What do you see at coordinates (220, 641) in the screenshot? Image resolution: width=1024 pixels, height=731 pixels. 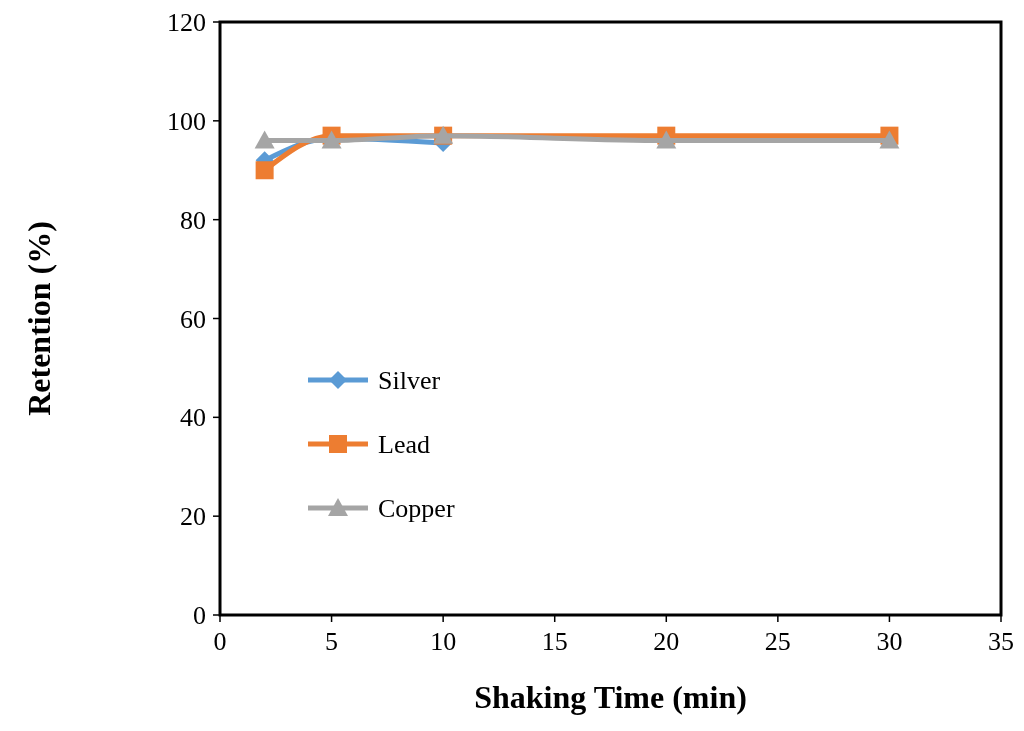 I see `x-tick-label: 0` at bounding box center [220, 641].